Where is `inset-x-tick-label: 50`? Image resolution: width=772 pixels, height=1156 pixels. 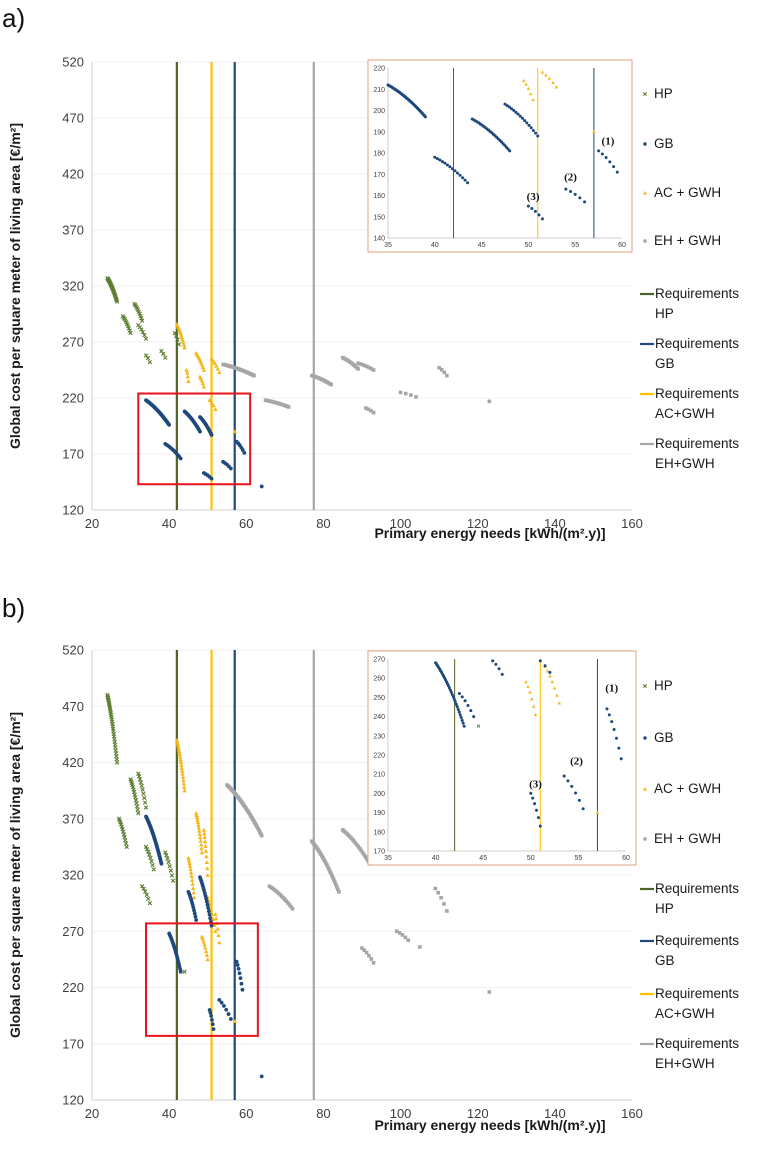 inset-x-tick-label: 50 is located at coordinates (529, 245).